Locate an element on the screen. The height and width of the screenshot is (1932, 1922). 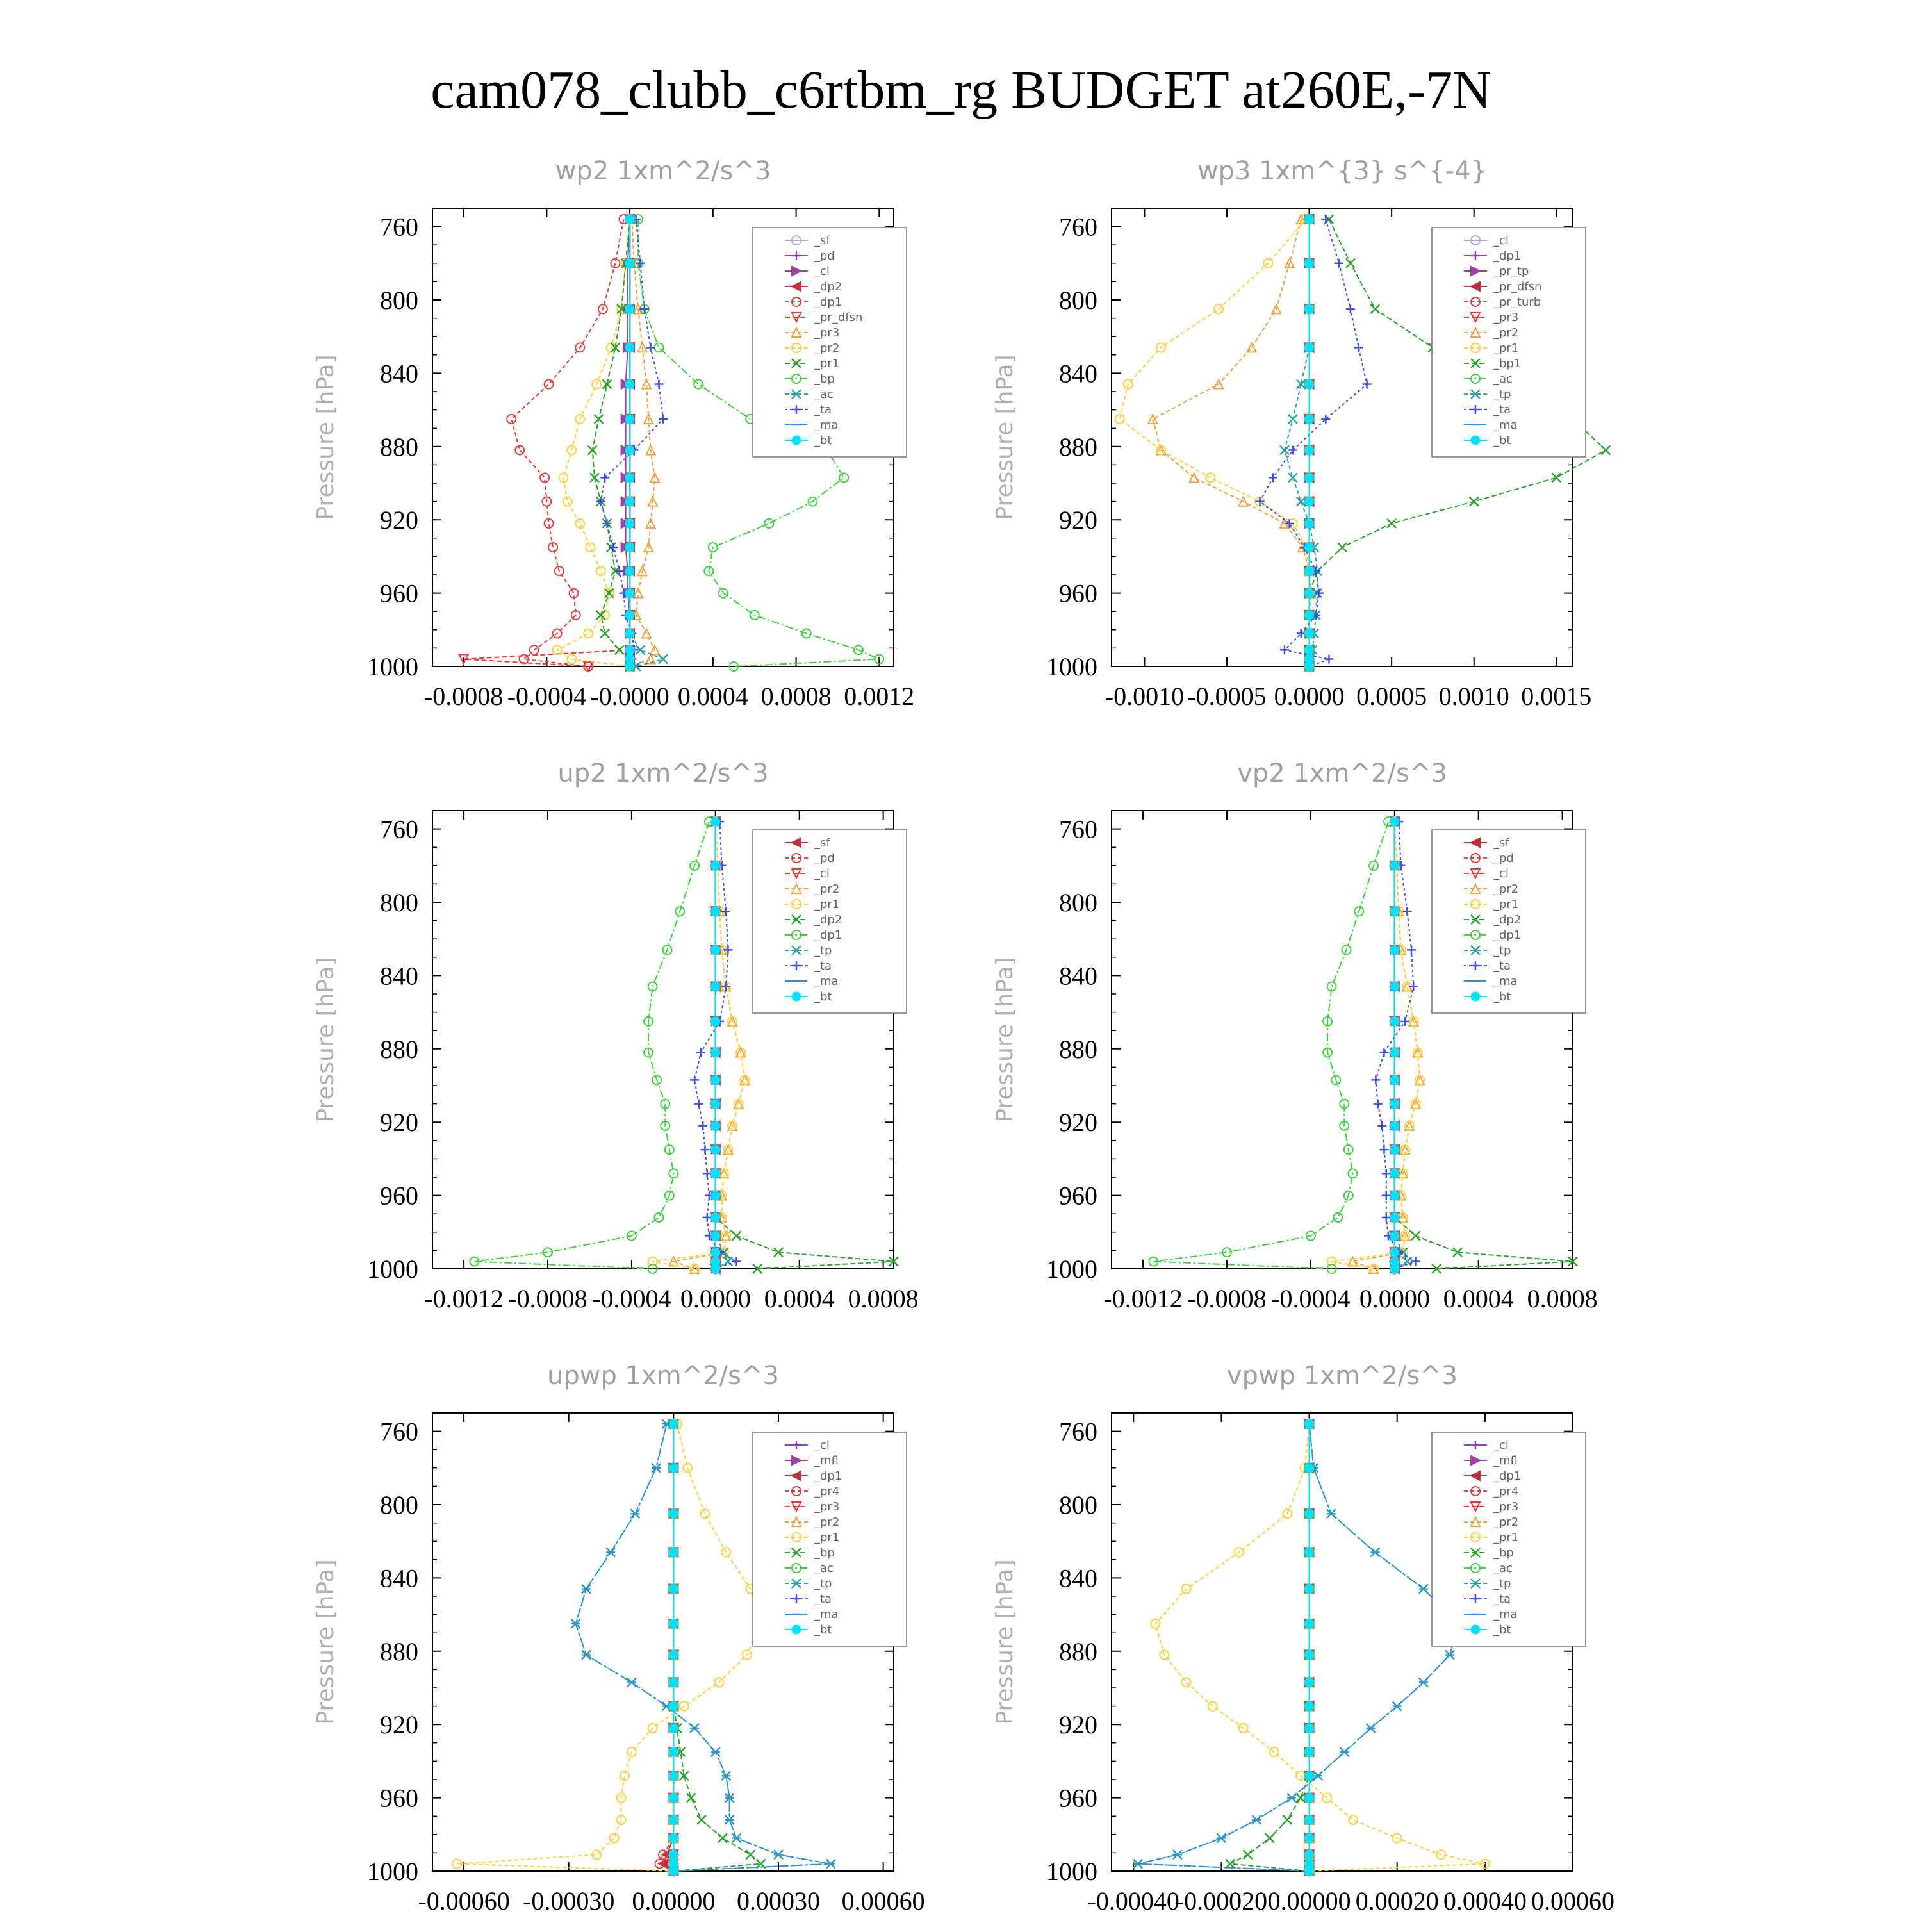
legend-item: _mfl is located at coordinates (1491, 1460).